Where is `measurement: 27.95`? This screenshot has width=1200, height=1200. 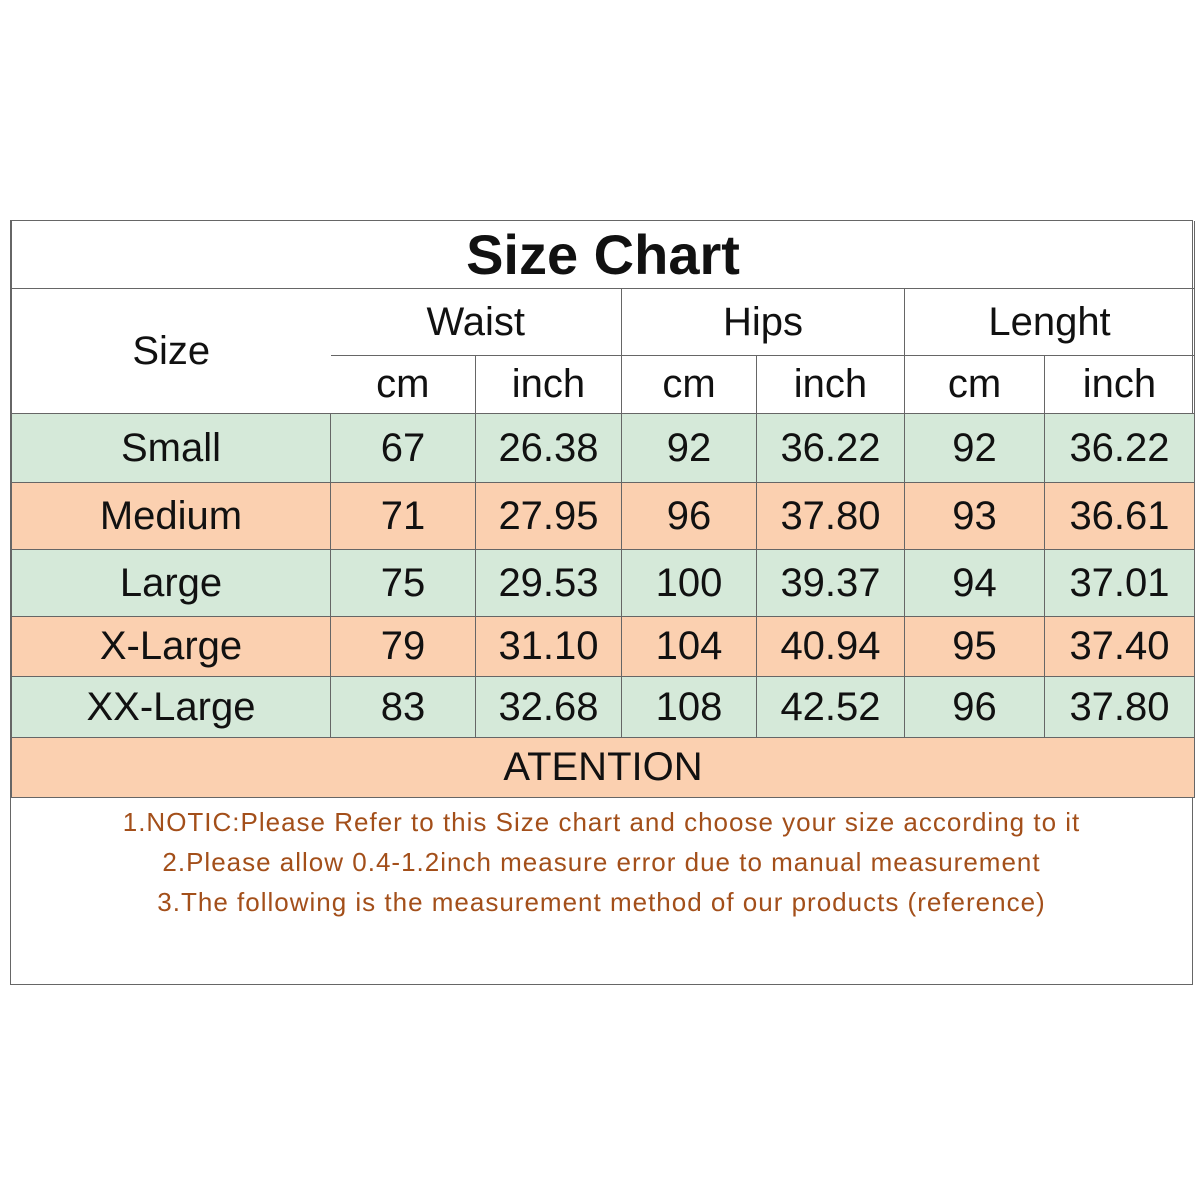
measurement: 27.95 is located at coordinates (548, 516).